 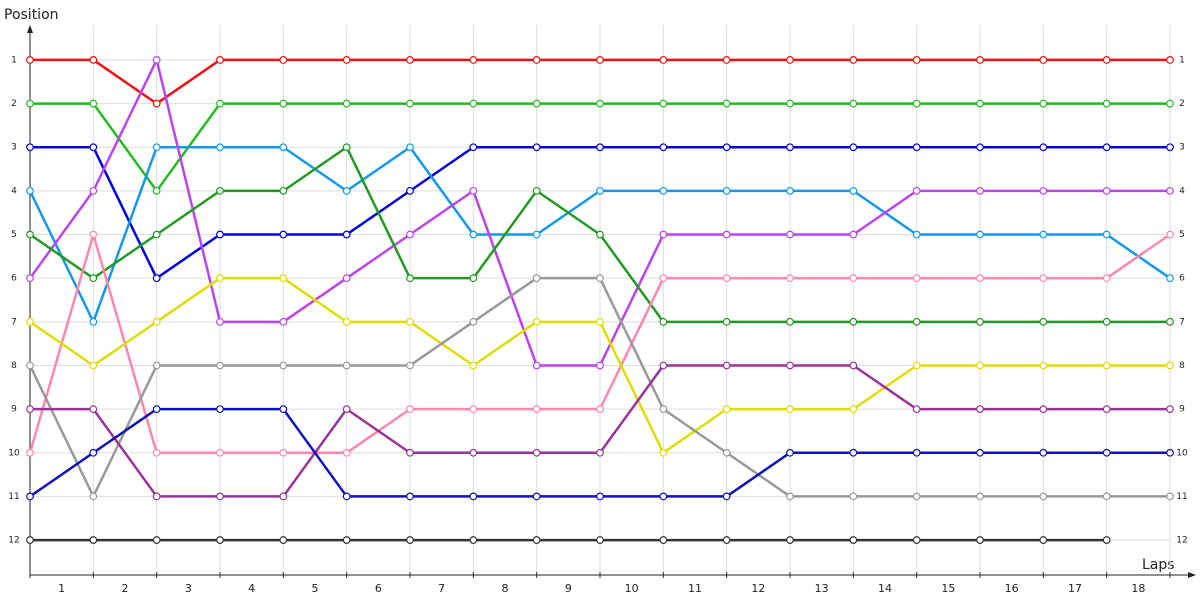 I want to click on x-tick-label: 3, so click(x=188, y=588).